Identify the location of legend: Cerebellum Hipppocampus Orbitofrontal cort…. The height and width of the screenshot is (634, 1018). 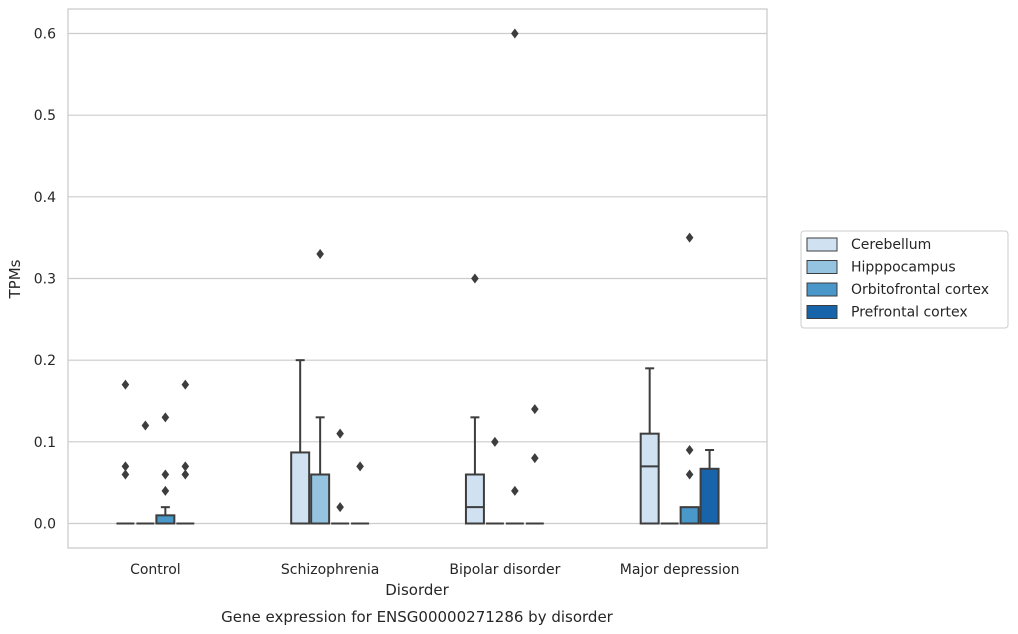
(904, 279).